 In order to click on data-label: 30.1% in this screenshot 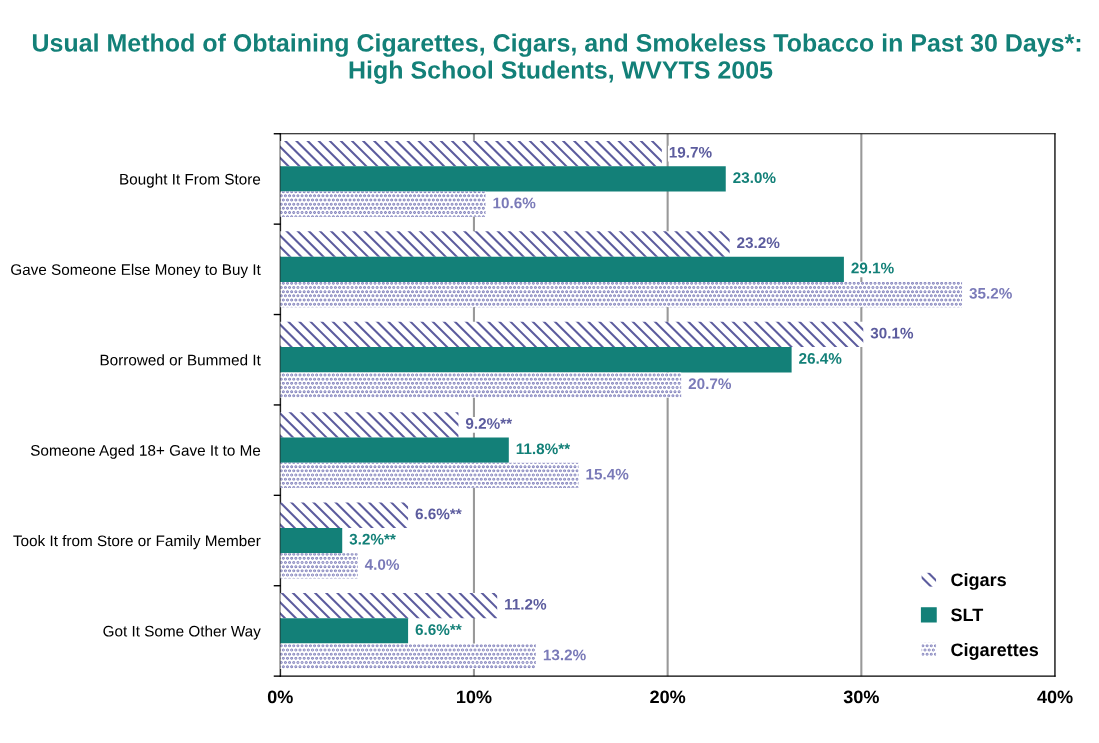, I will do `click(892, 333)`.